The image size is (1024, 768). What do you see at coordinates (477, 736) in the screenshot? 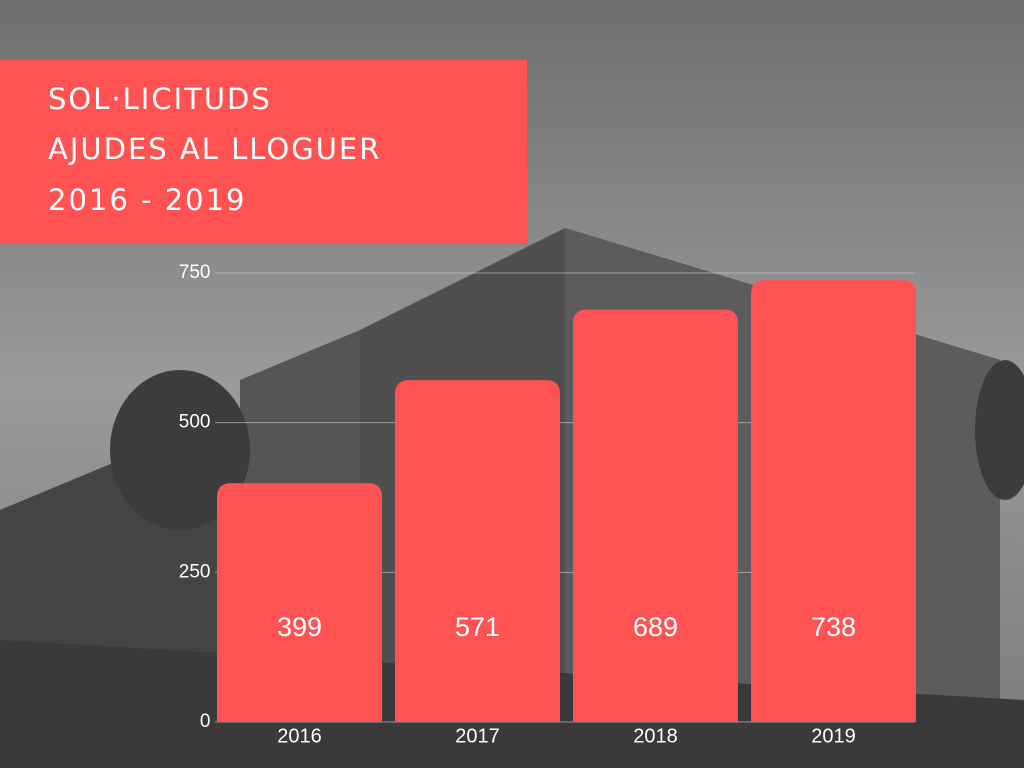
I see `x-tick-label: 2017` at bounding box center [477, 736].